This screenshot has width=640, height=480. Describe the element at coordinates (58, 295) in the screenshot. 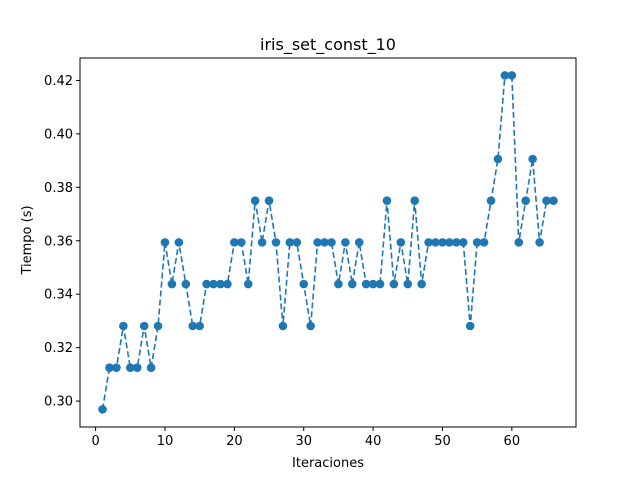

I see `y-tick-label: 0.34` at that location.